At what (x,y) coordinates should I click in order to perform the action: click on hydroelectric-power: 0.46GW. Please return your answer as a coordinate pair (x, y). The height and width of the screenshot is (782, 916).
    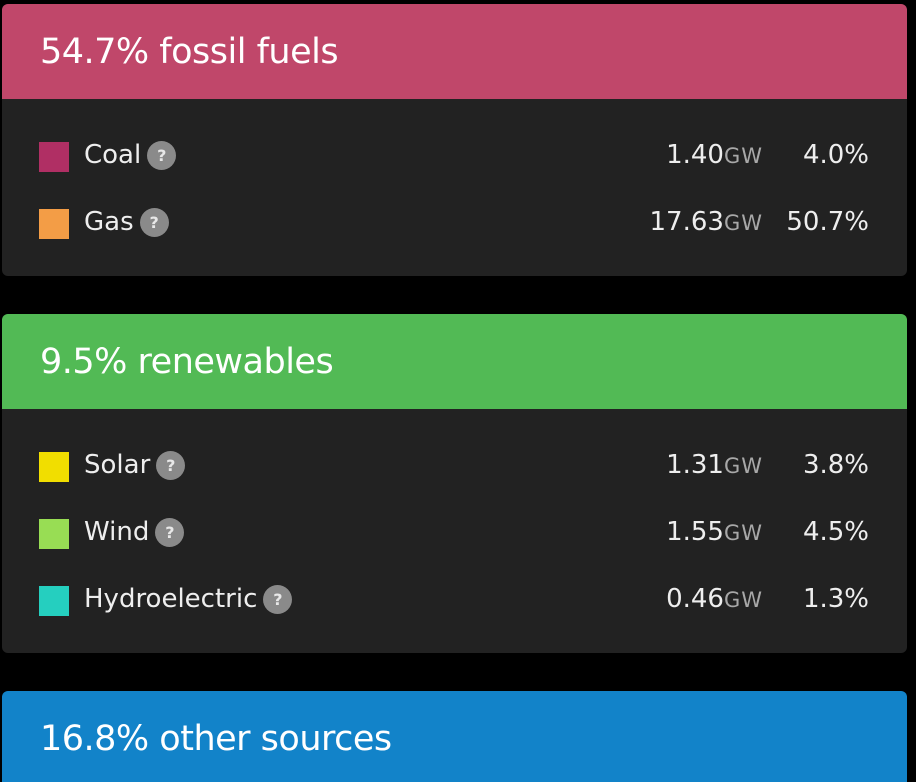
    Looking at the image, I should click on (714, 599).